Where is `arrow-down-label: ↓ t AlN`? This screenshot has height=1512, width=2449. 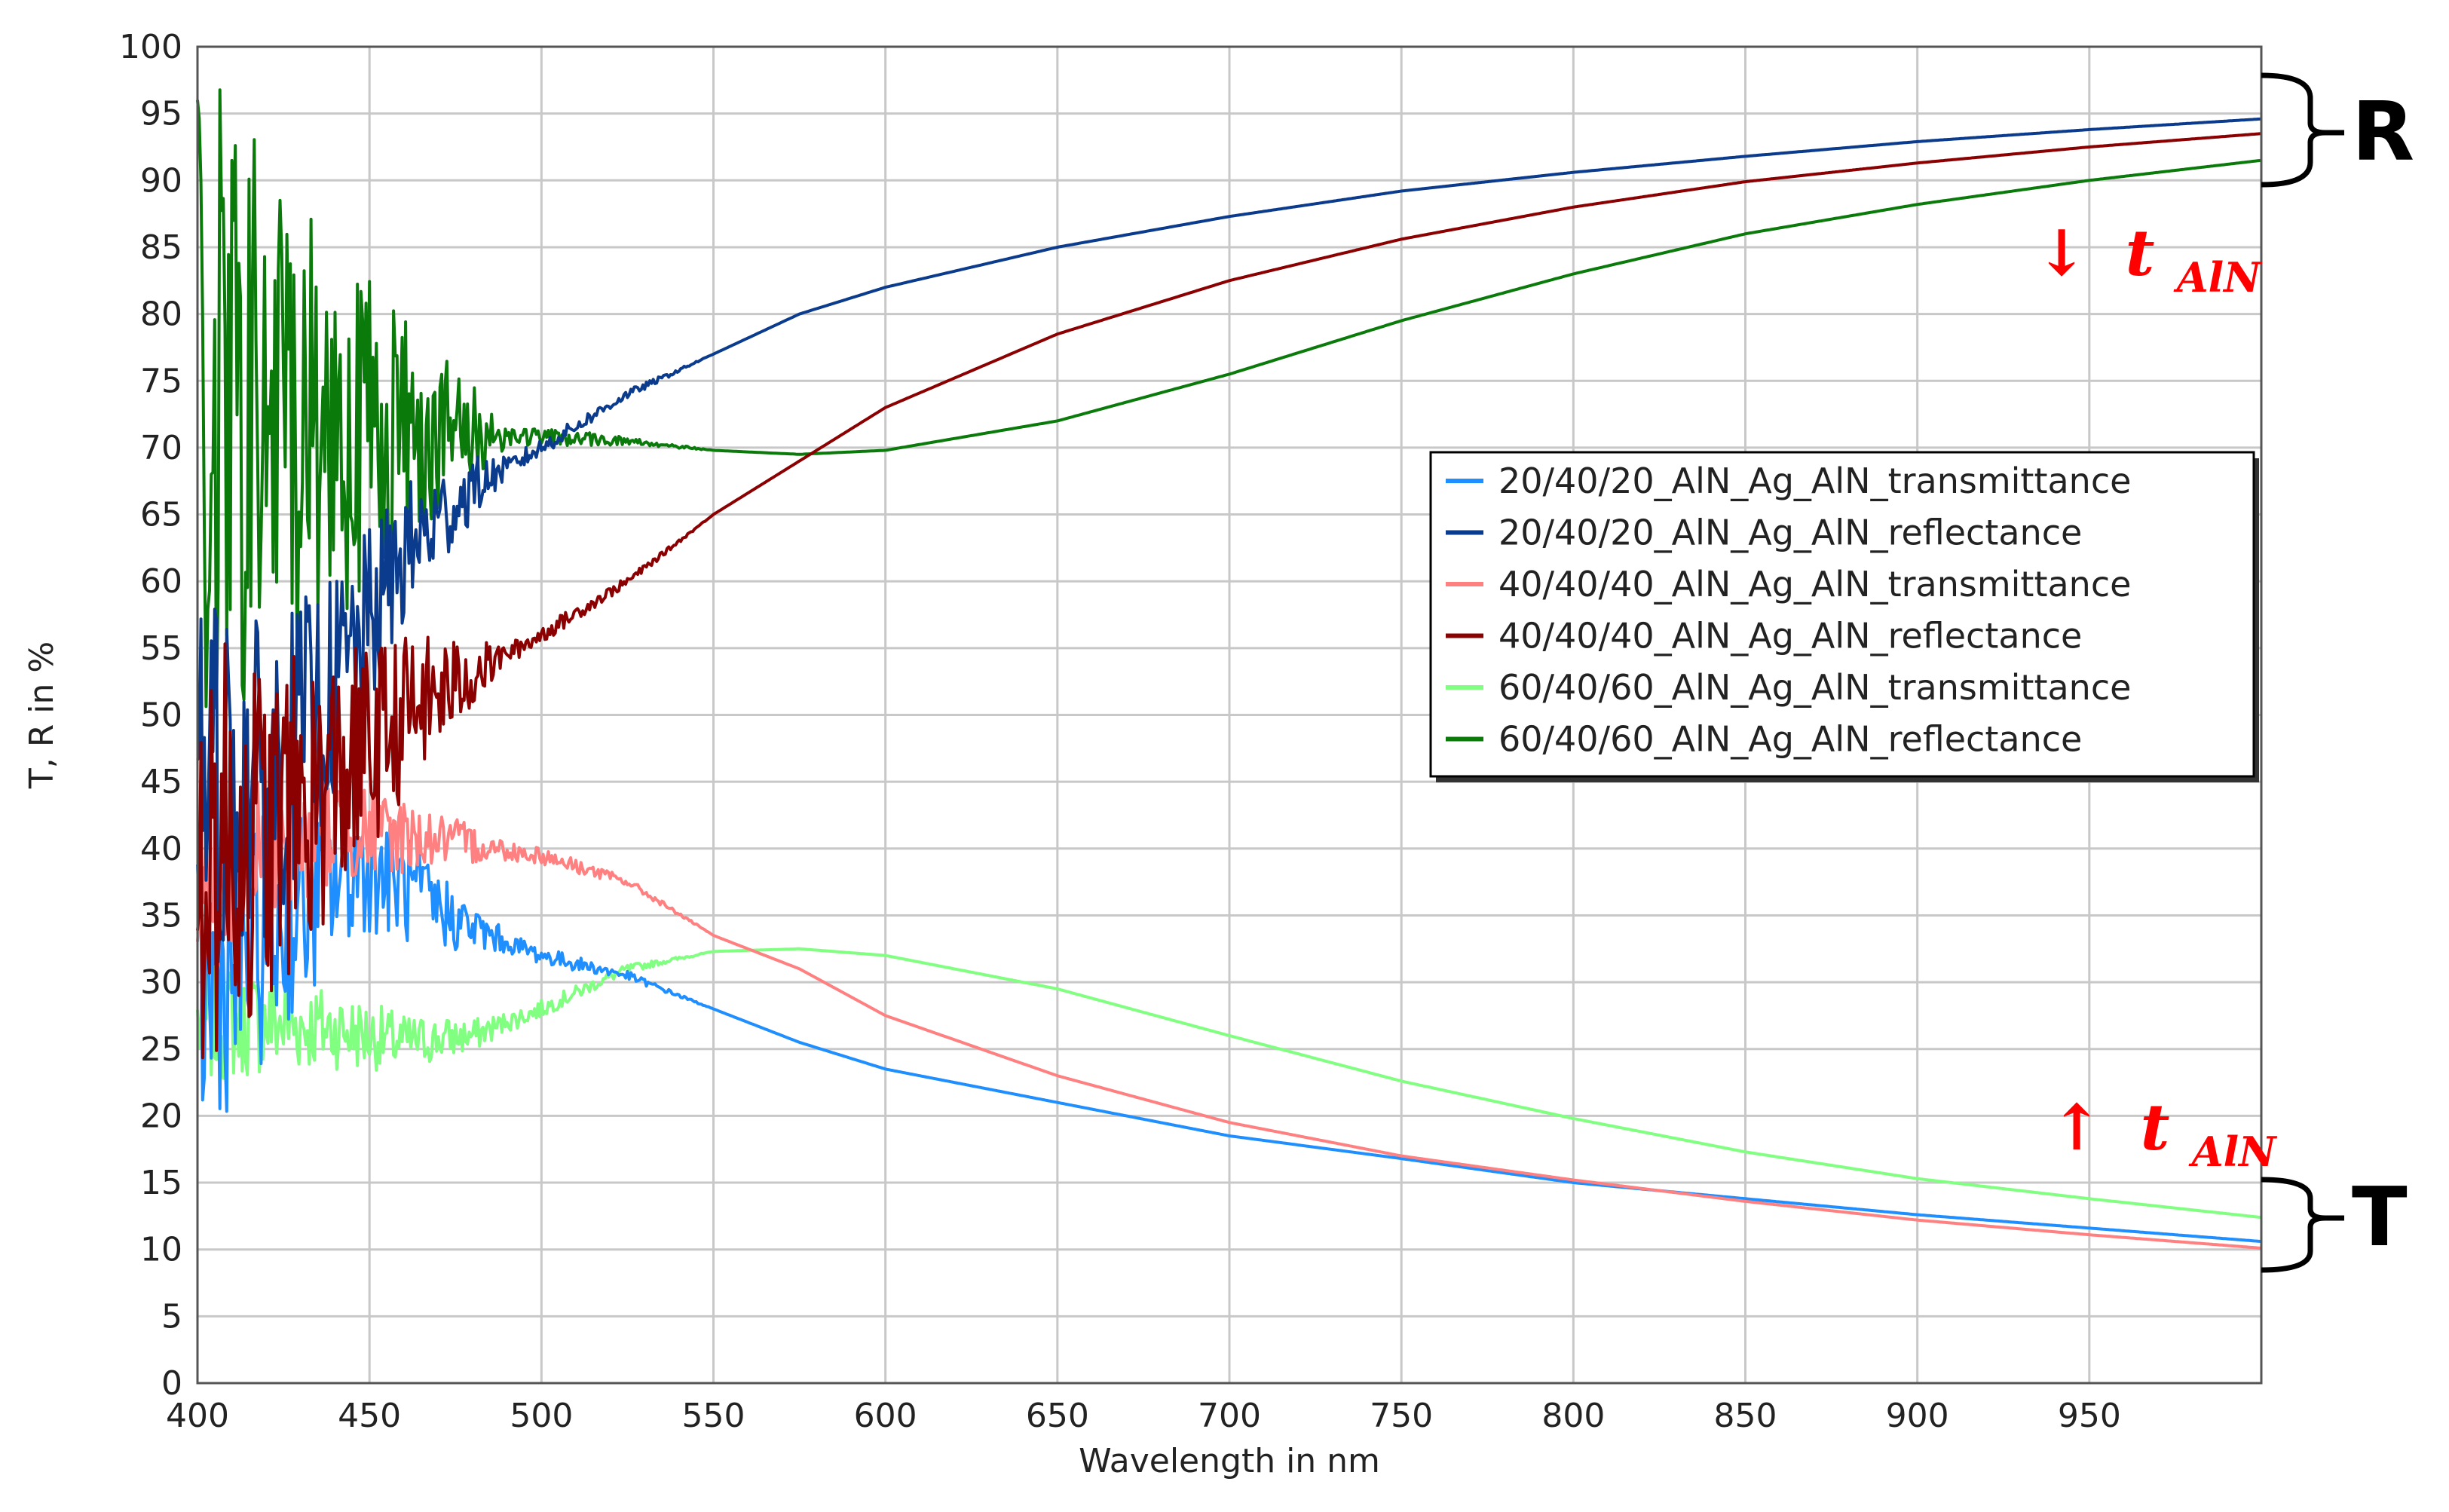 arrow-down-label: ↓ t AlN is located at coordinates (2149, 258).